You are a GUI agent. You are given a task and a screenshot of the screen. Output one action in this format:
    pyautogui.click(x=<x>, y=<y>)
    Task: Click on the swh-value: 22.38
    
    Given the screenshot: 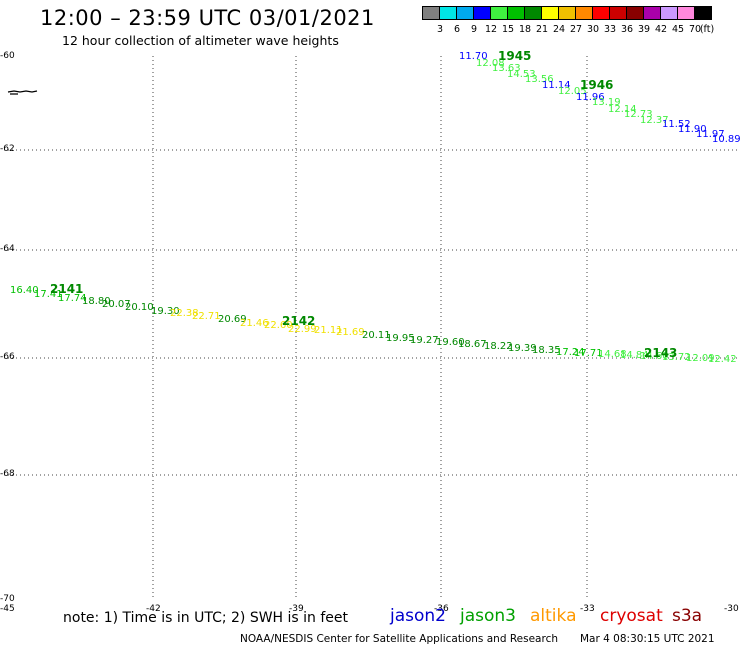 What is the action you would take?
    pyautogui.click(x=184, y=313)
    